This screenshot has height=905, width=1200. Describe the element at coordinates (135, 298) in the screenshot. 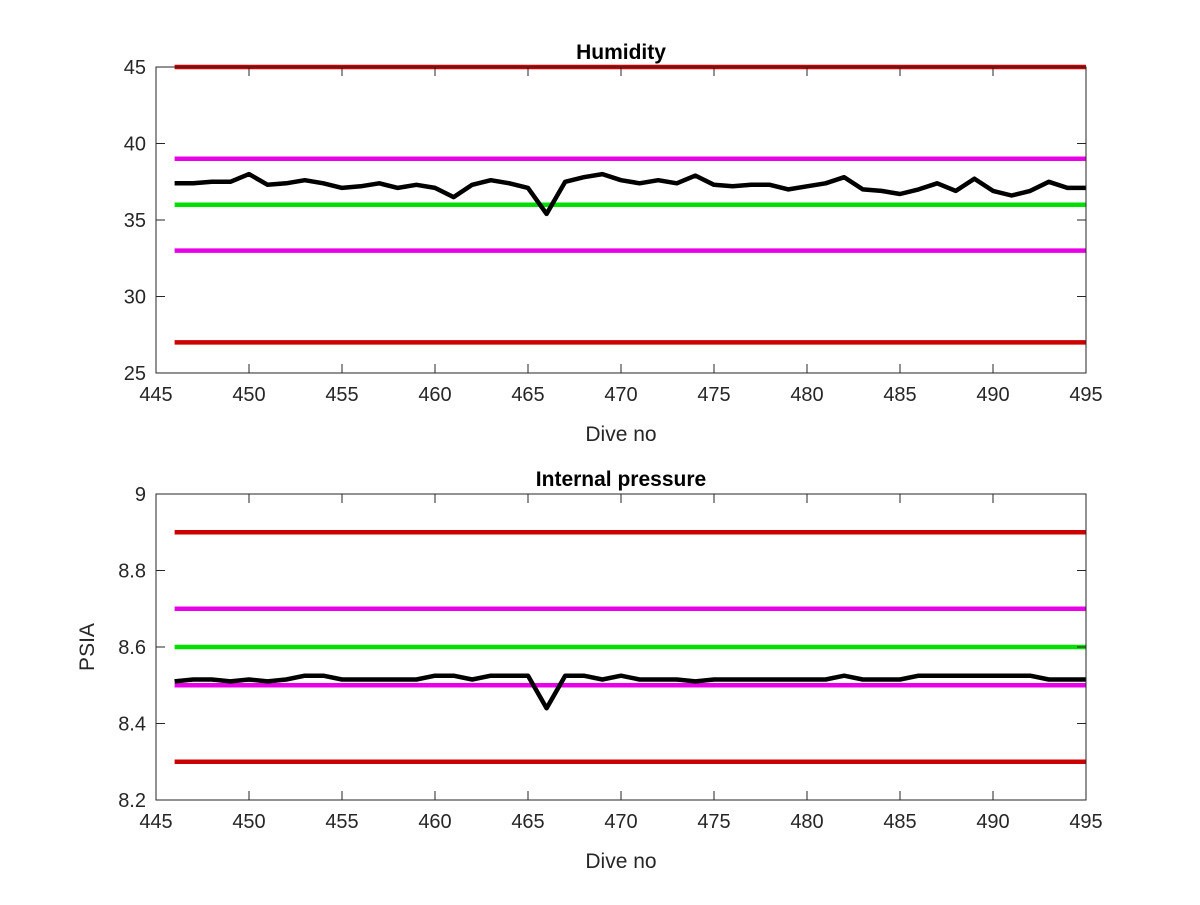

I see `y-tick-label: 30` at that location.